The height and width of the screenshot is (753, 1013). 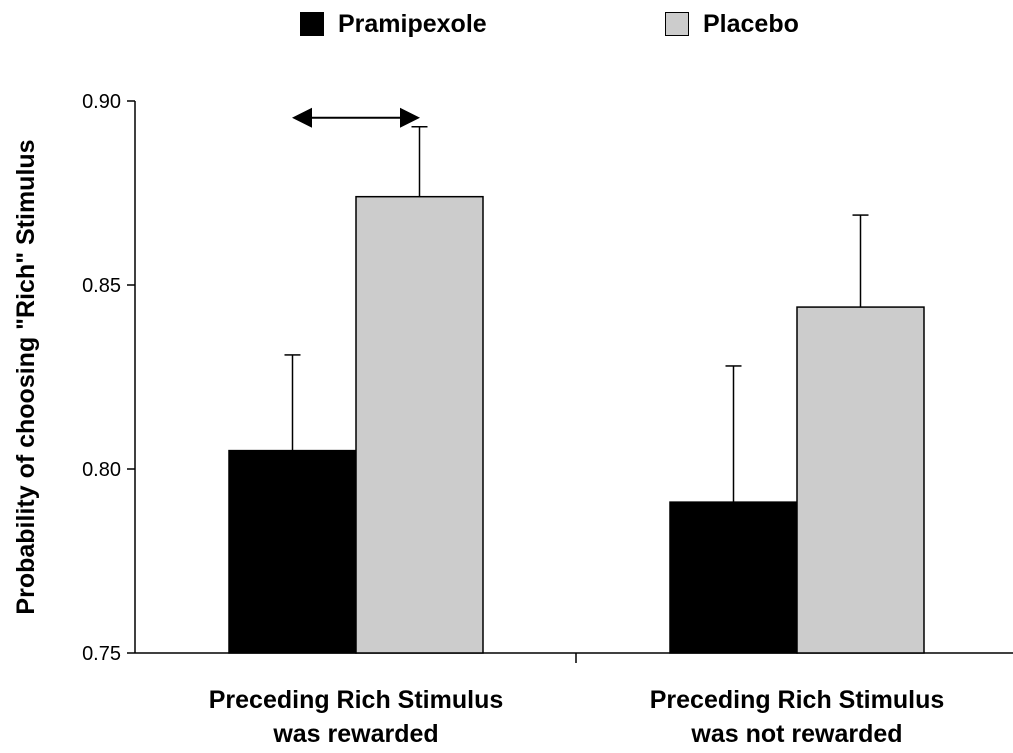 I want to click on arrow-head-right, so click(x=410, y=117).